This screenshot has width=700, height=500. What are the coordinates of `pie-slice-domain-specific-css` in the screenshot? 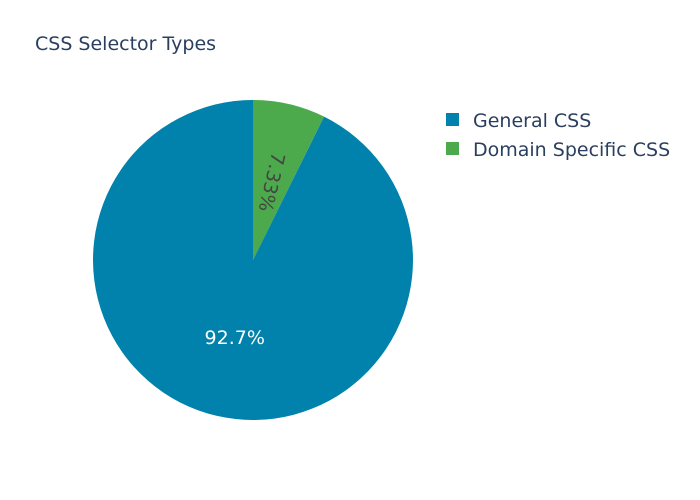 It's located at (289, 180).